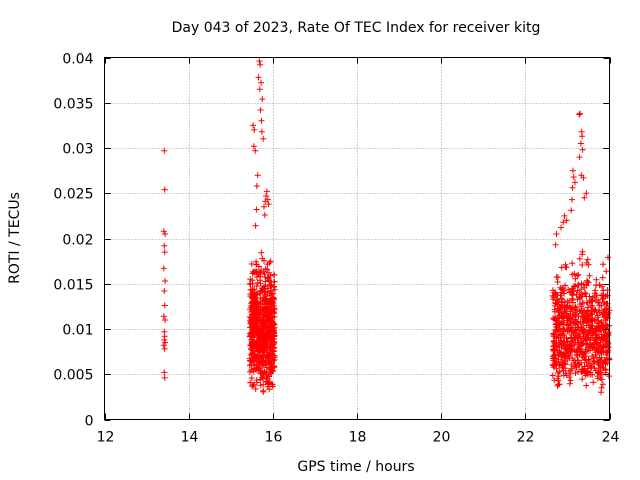  I want to click on y-tick-label: 0.015, so click(73, 286).